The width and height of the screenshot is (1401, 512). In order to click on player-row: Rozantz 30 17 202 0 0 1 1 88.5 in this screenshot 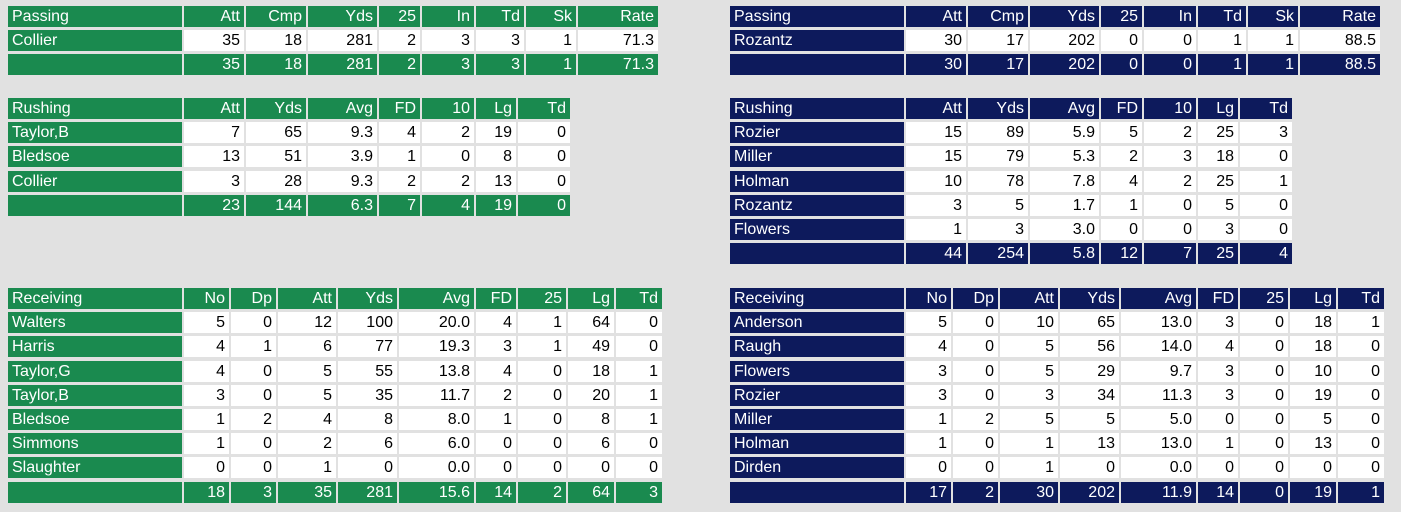, I will do `click(1051, 40)`.